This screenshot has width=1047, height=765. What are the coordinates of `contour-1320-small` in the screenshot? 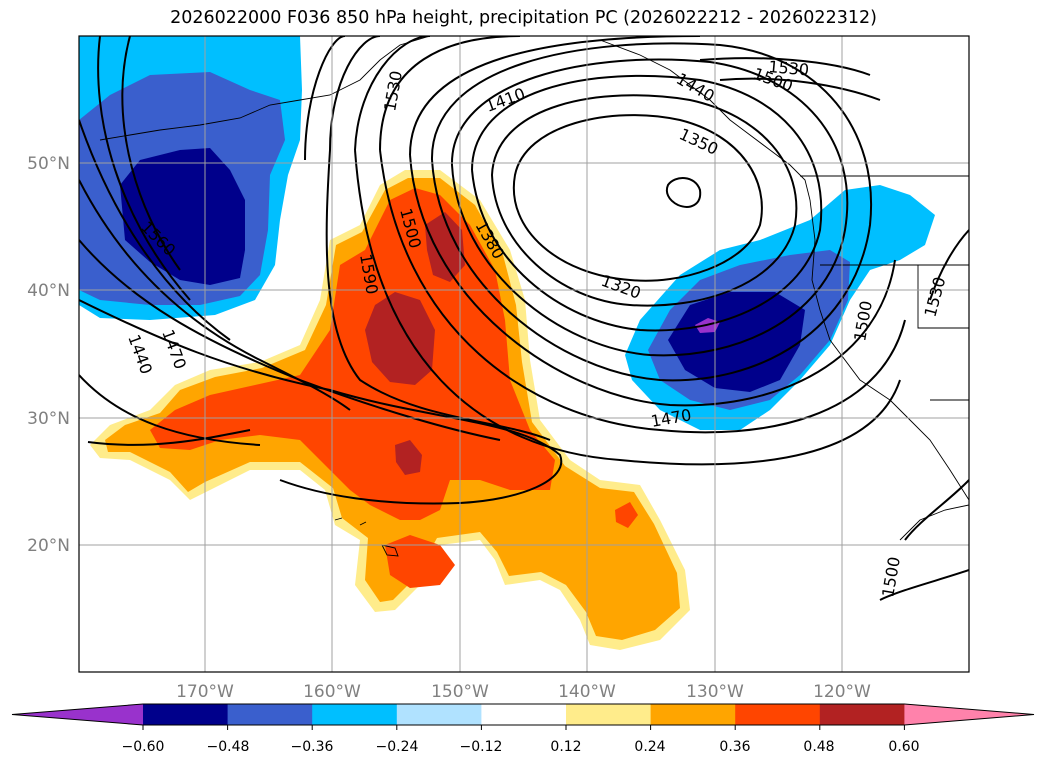 It's located at (683, 192).